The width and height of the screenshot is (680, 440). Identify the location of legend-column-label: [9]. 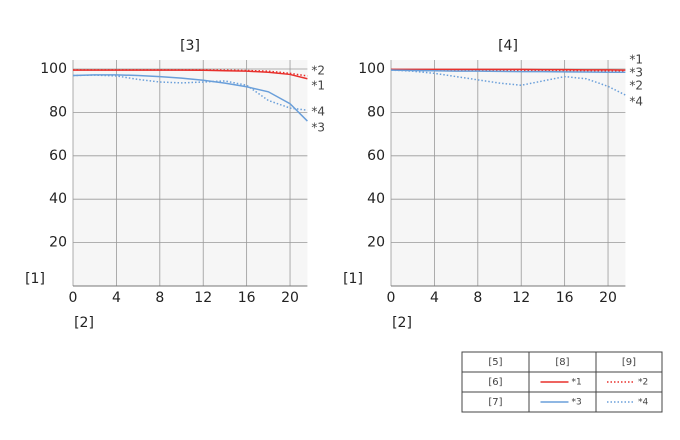
(629, 362).